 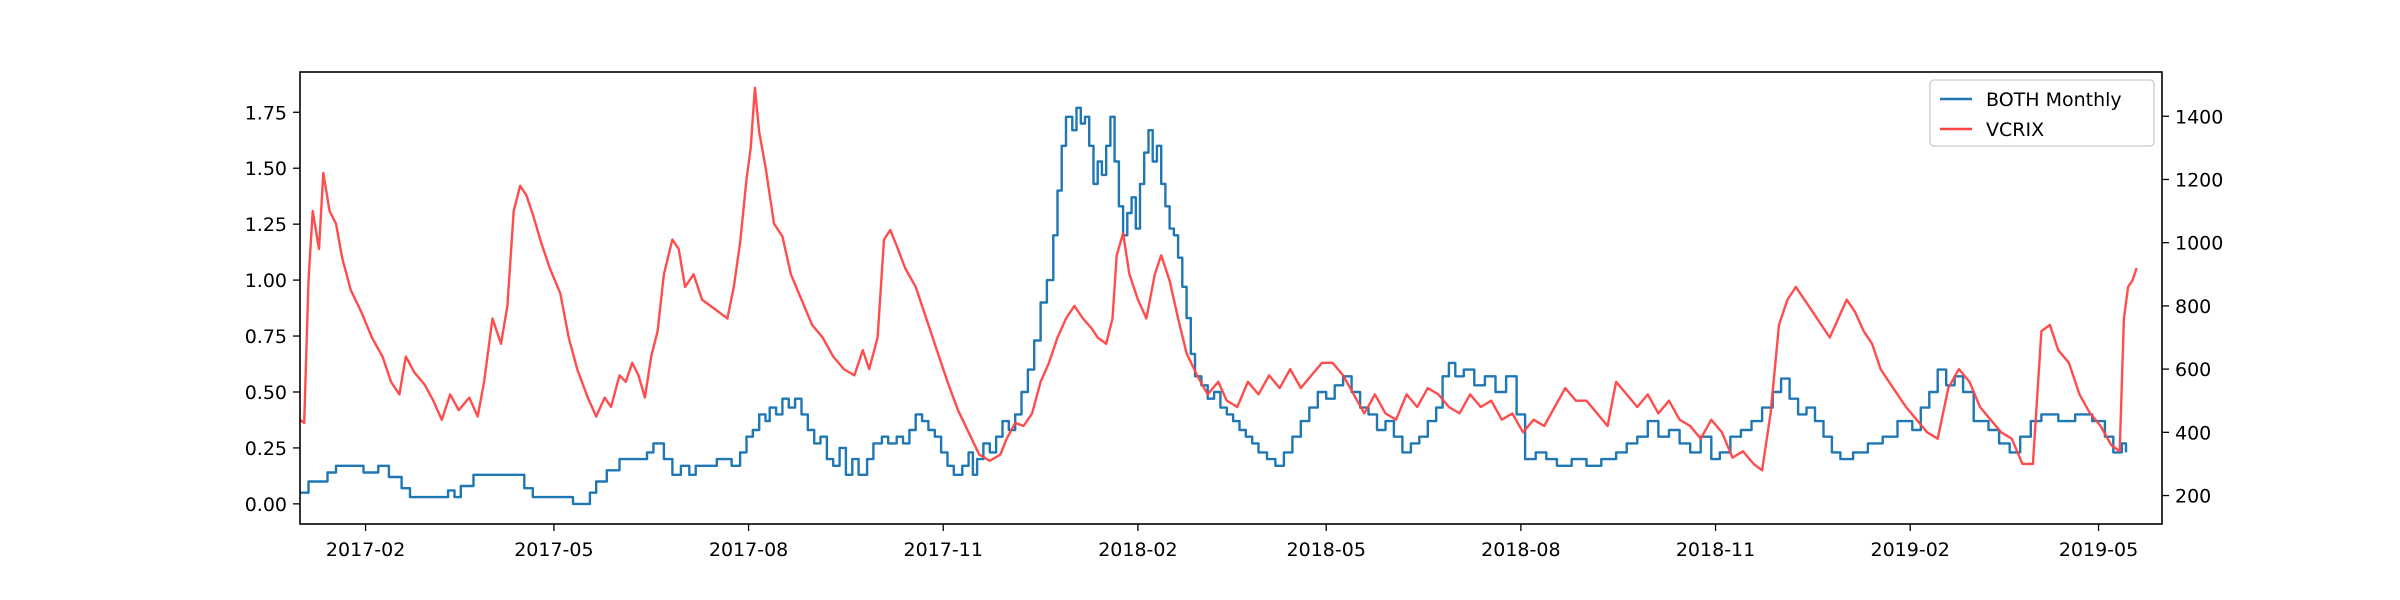 What do you see at coordinates (1715, 550) in the screenshot?
I see `x-tick-label: 2018-11` at bounding box center [1715, 550].